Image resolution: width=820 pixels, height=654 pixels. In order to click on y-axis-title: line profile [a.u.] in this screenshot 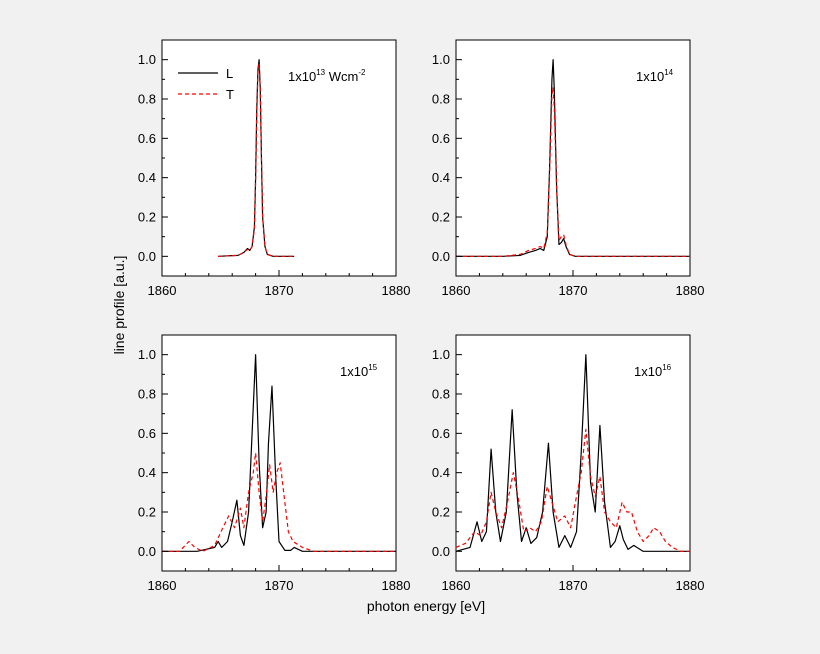, I will do `click(119, 305)`.